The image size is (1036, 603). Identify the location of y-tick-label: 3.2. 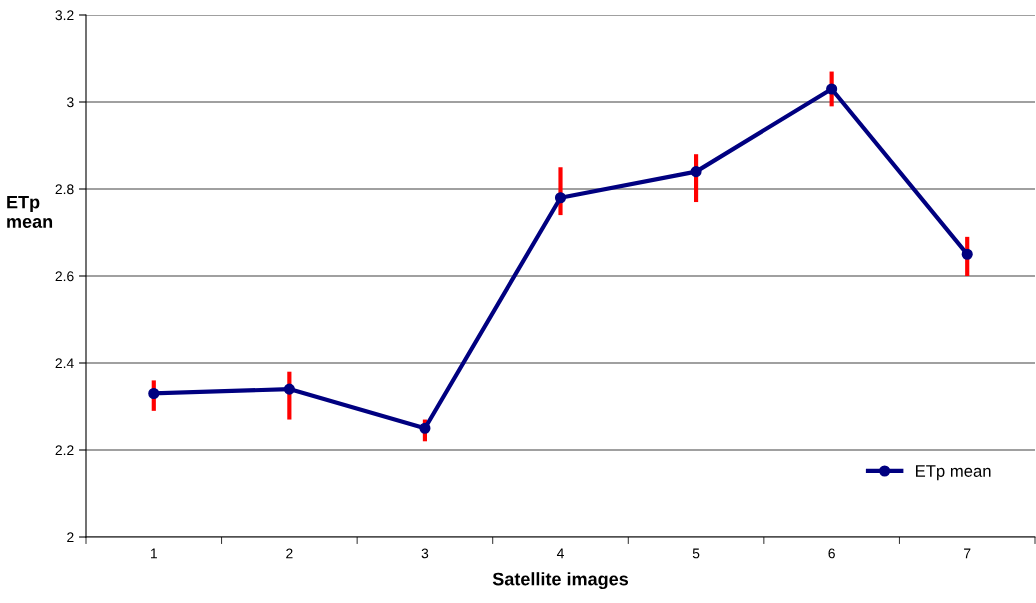
(64, 15).